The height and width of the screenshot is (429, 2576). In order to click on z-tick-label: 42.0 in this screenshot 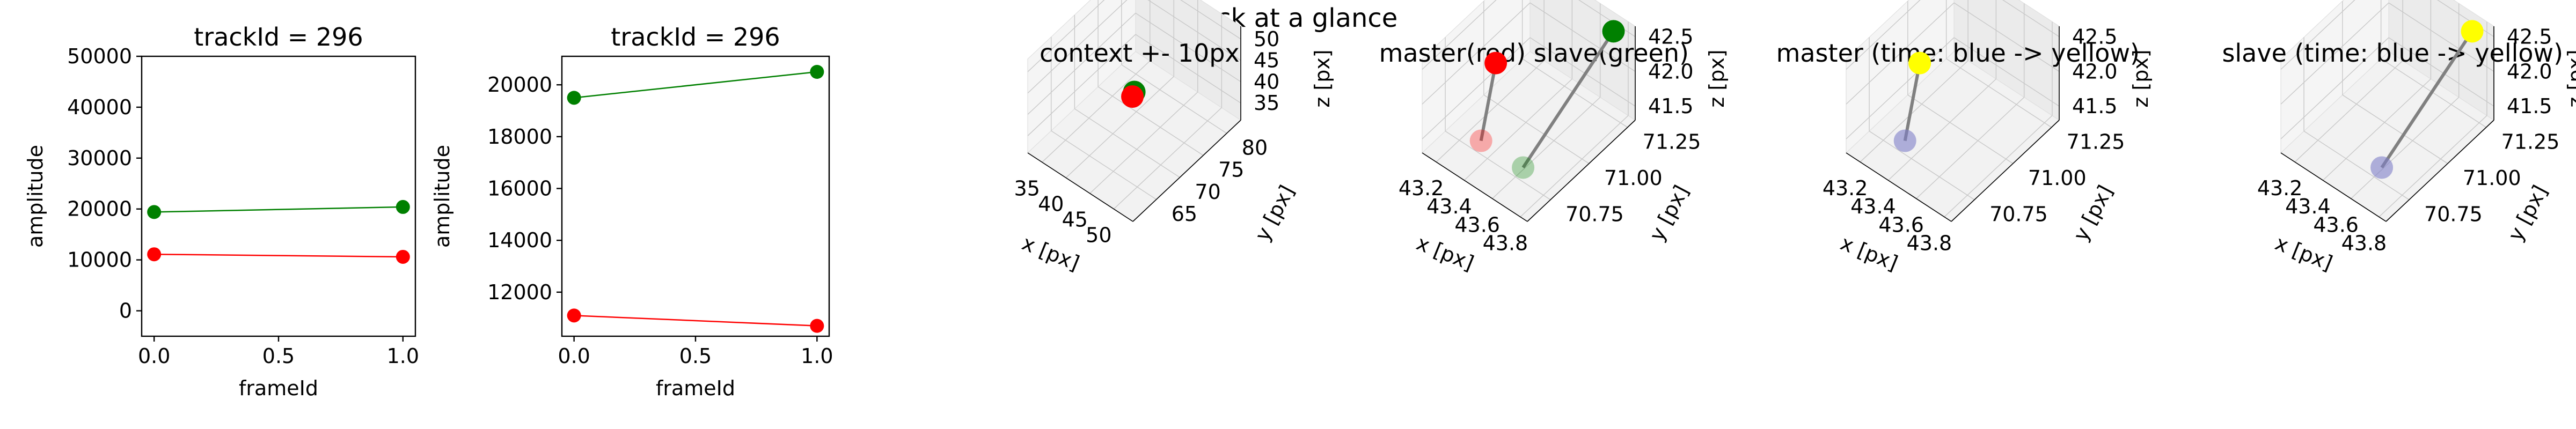, I will do `click(2529, 71)`.